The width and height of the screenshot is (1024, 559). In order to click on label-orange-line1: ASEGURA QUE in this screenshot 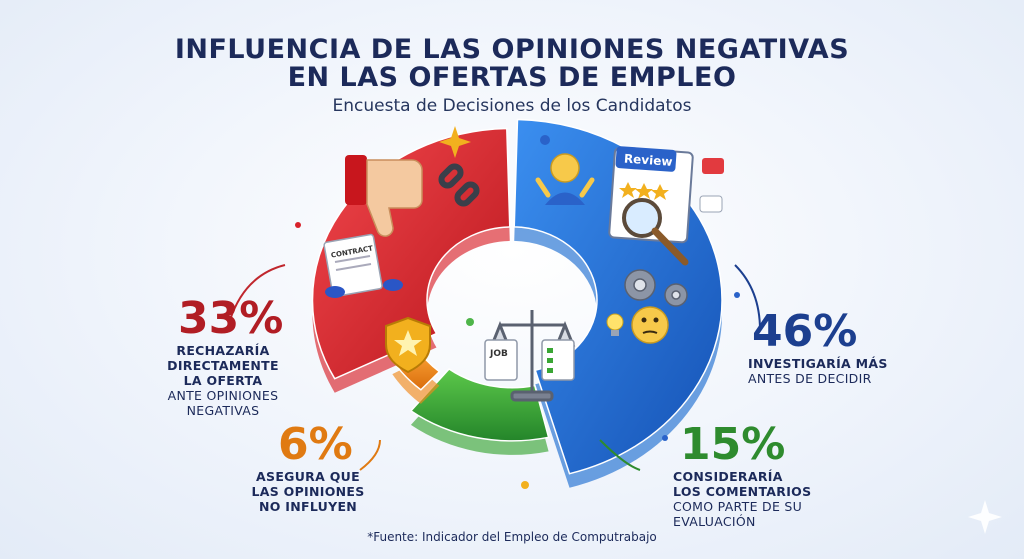, I will do `click(308, 476)`.